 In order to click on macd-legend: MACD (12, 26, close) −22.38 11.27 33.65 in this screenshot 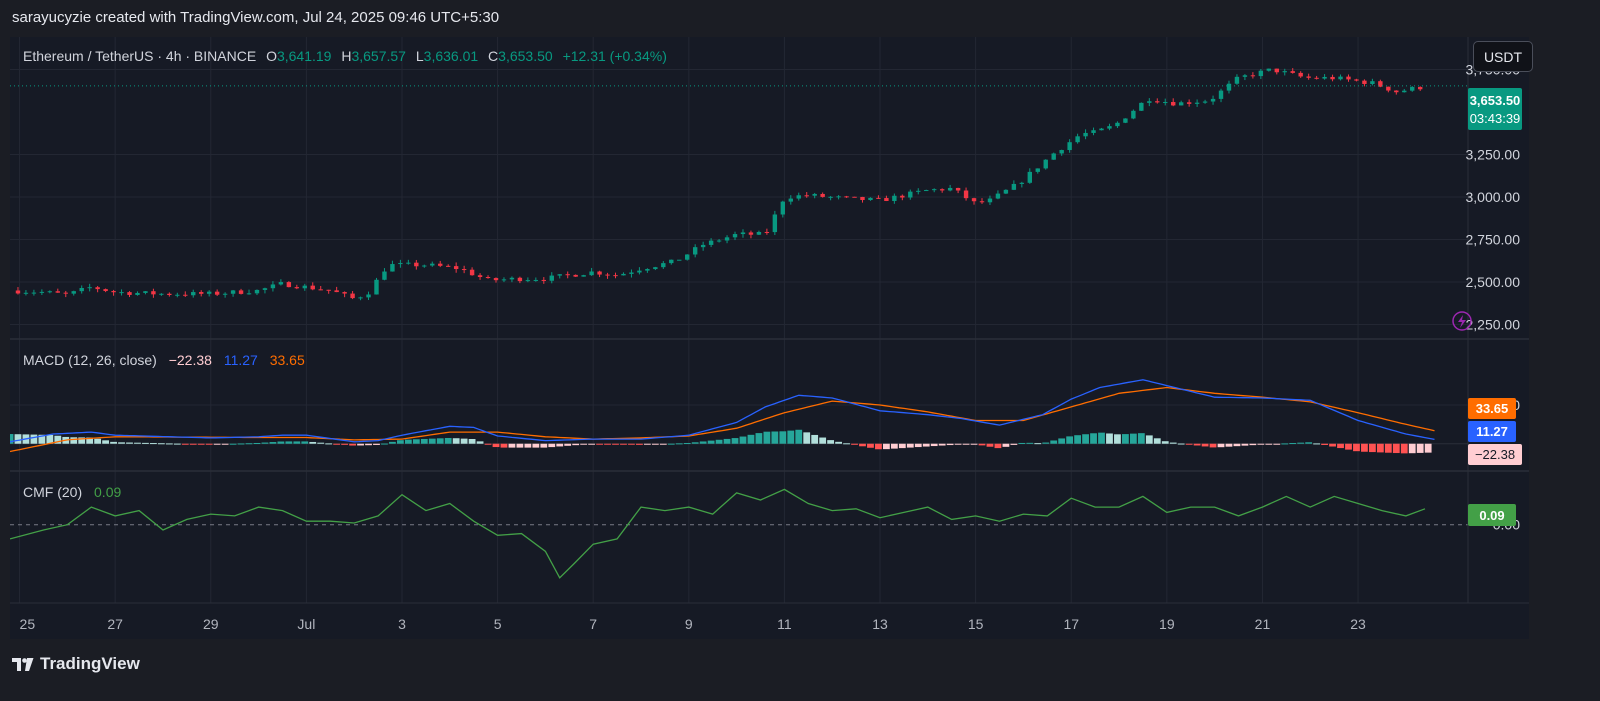, I will do `click(164, 360)`.